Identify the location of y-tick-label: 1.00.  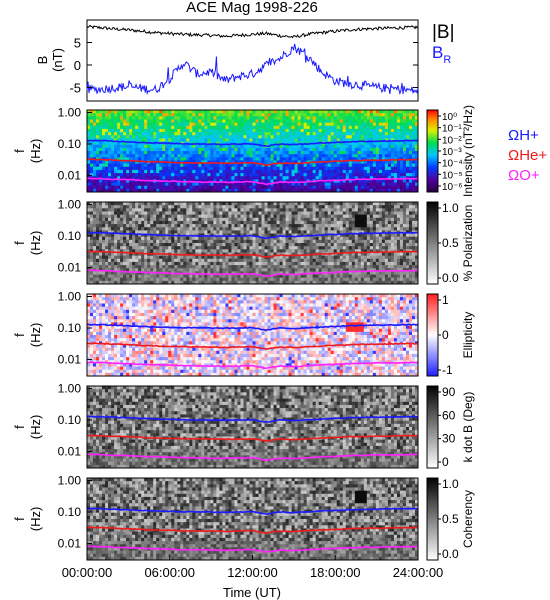
(70, 112).